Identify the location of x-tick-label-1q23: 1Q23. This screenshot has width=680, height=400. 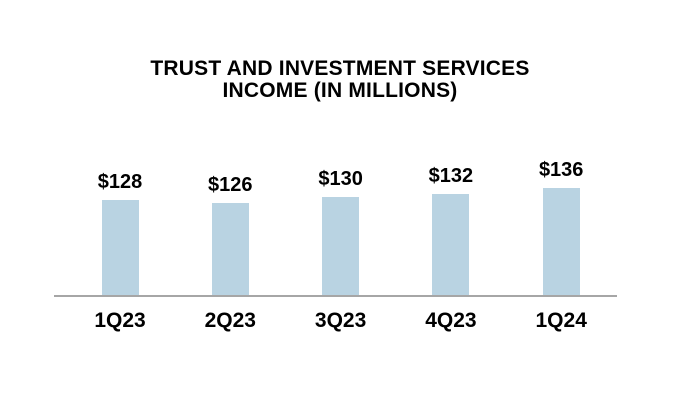
(120, 320).